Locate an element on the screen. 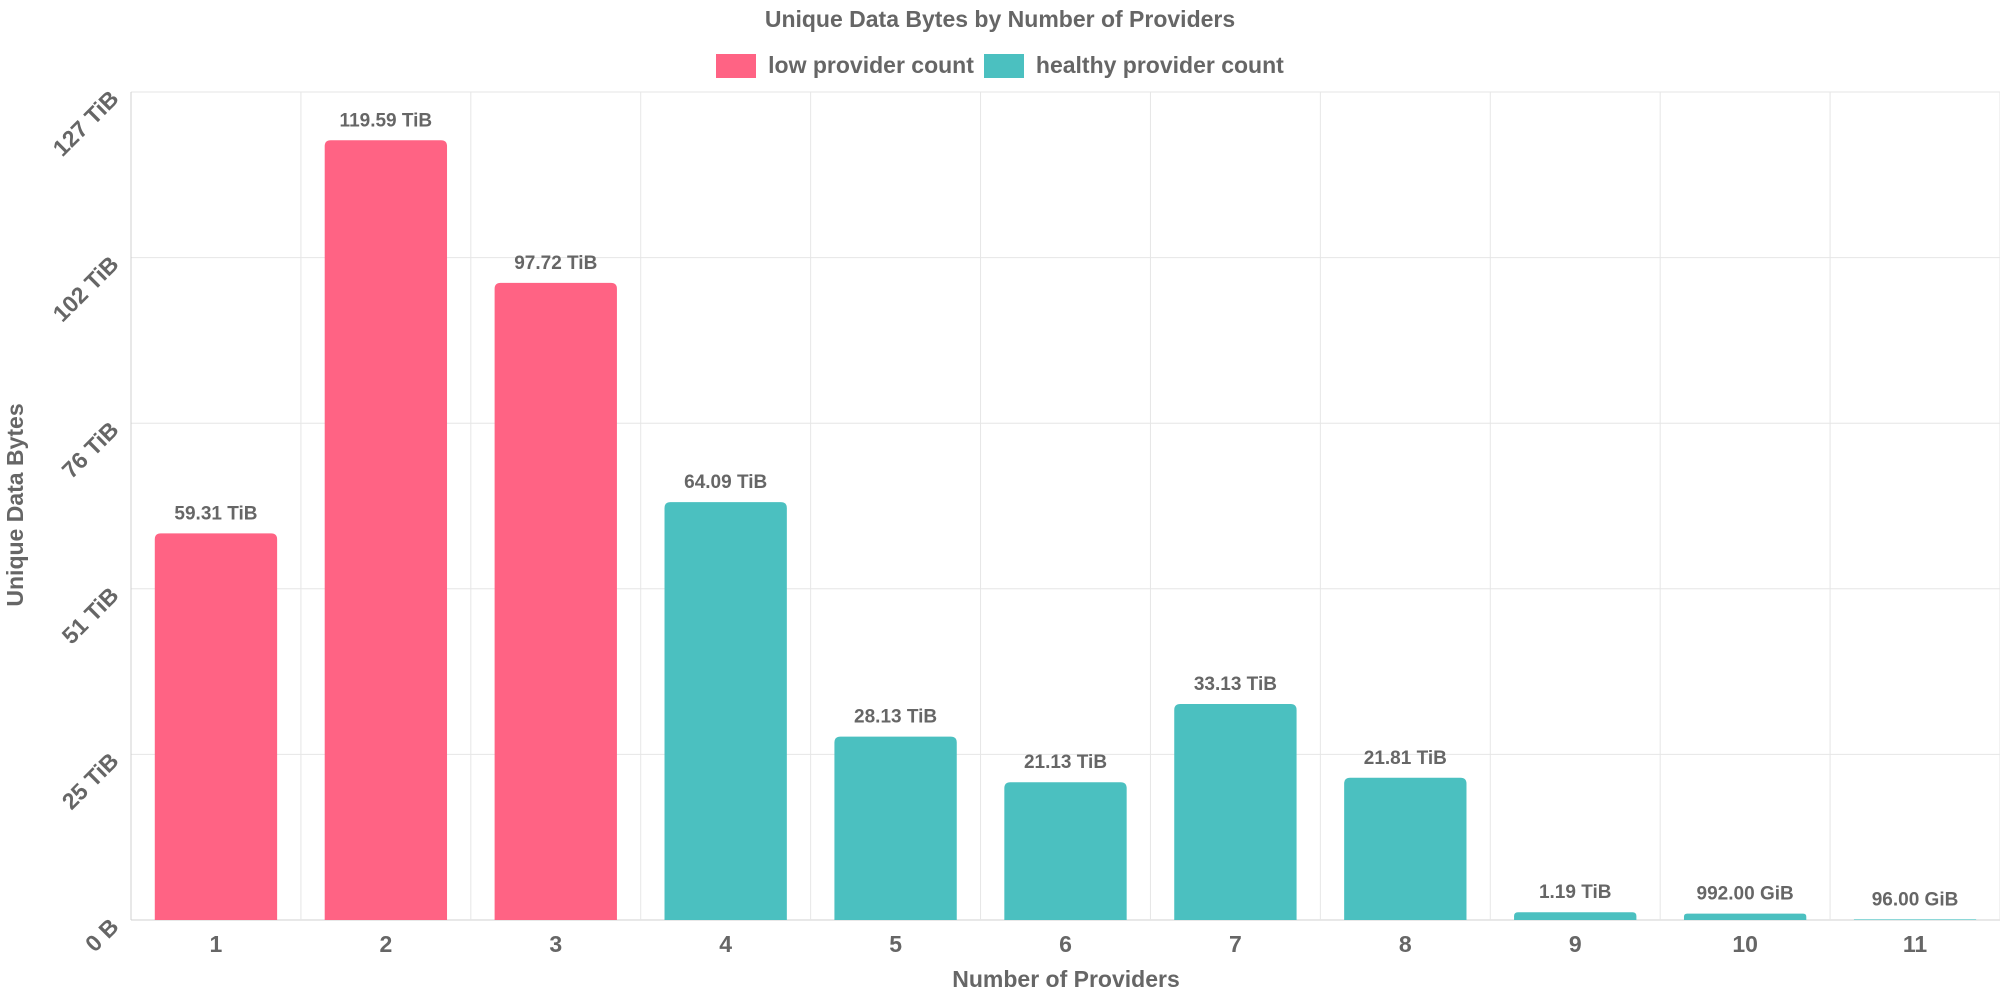 This screenshot has height=1000, width=2000. y-tick-label: 102 TiB is located at coordinates (86, 289).